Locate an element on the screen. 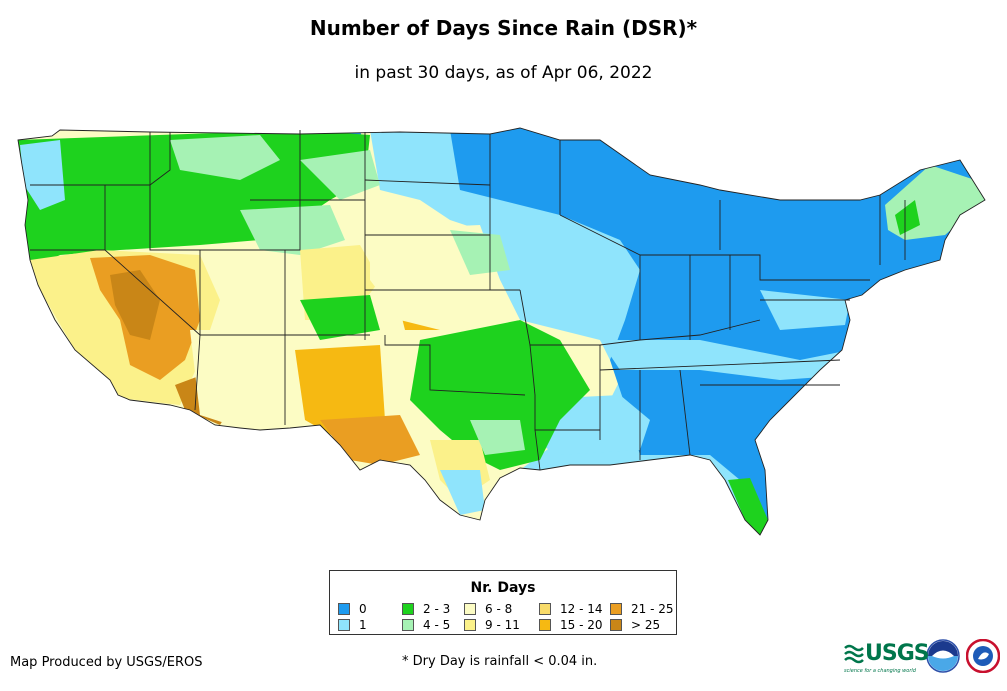 This screenshot has height=691, width=1007. legend-item: 2 - 3 is located at coordinates (426, 609).